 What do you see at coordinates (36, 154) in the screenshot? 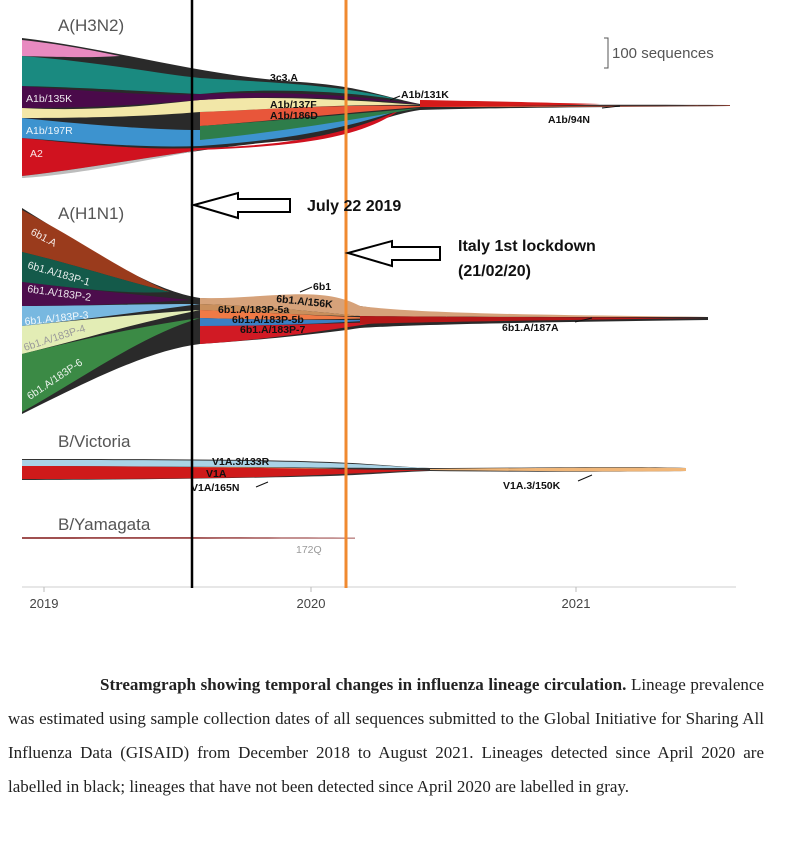
I see `label-a2: A2` at bounding box center [36, 154].